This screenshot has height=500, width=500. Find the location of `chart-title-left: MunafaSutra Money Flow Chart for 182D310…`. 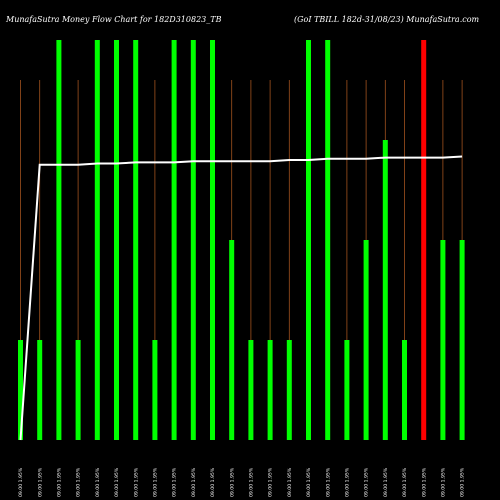

chart-title-left: MunafaSutra Money Flow Chart for 182D310… is located at coordinates (113, 19).